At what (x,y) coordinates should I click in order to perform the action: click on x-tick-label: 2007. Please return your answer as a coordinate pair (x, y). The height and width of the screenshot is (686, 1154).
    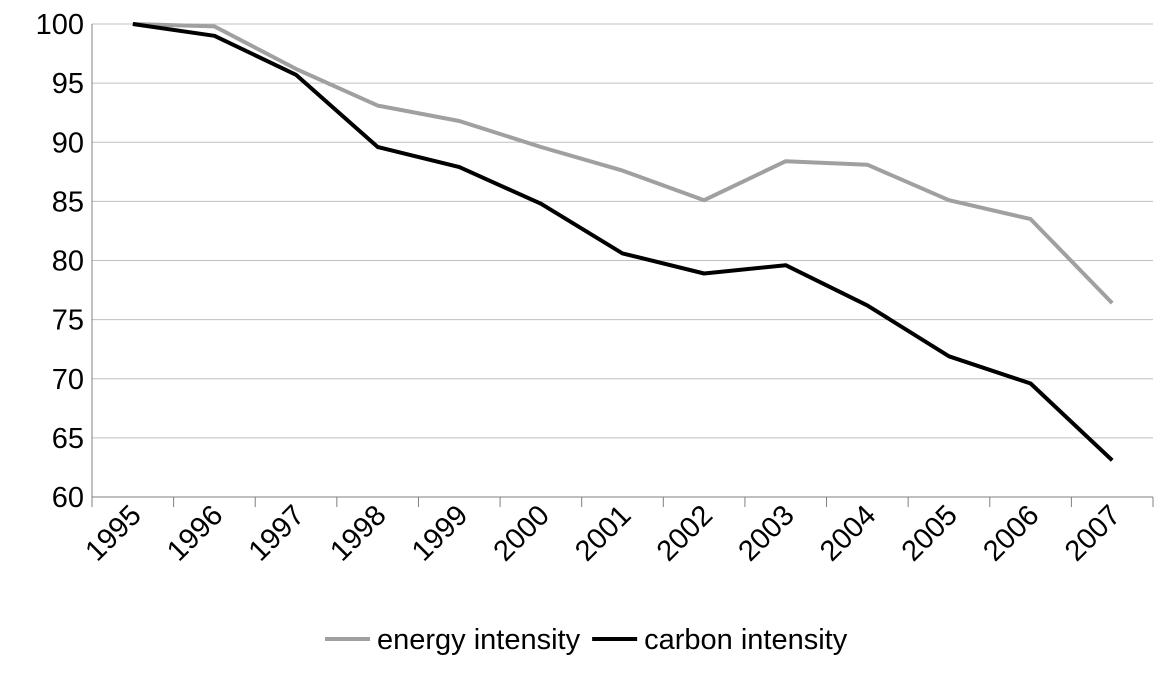
    Looking at the image, I should click on (1093, 533).